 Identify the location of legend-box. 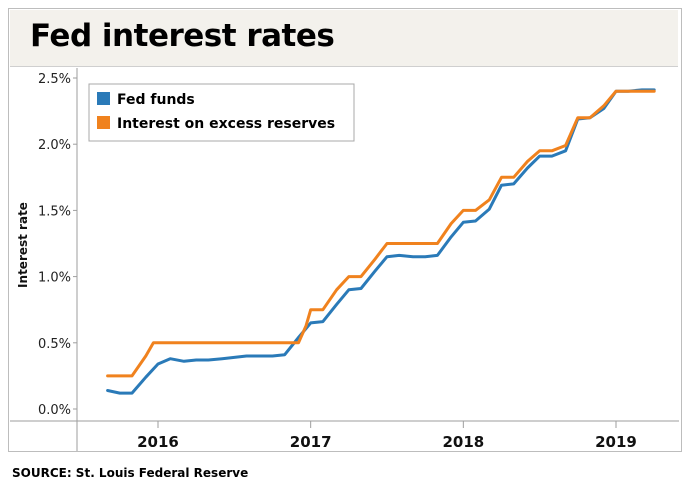
(221, 112).